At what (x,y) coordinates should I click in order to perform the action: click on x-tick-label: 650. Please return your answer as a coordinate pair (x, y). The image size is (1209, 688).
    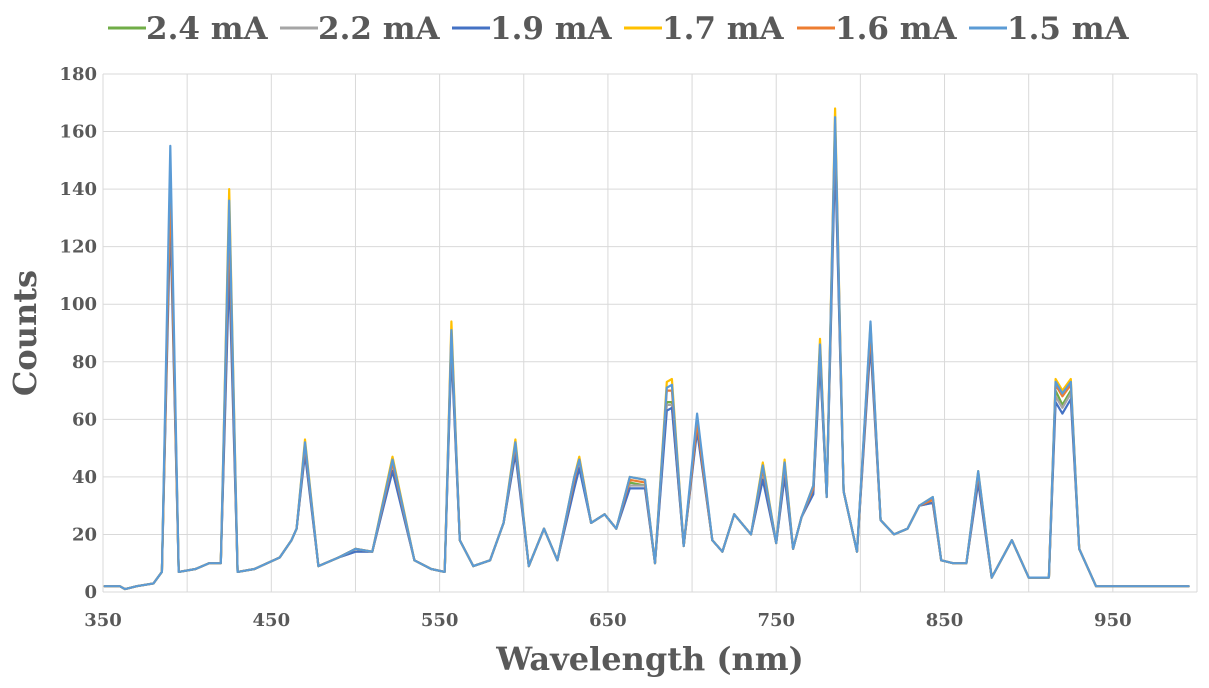
    Looking at the image, I should click on (608, 620).